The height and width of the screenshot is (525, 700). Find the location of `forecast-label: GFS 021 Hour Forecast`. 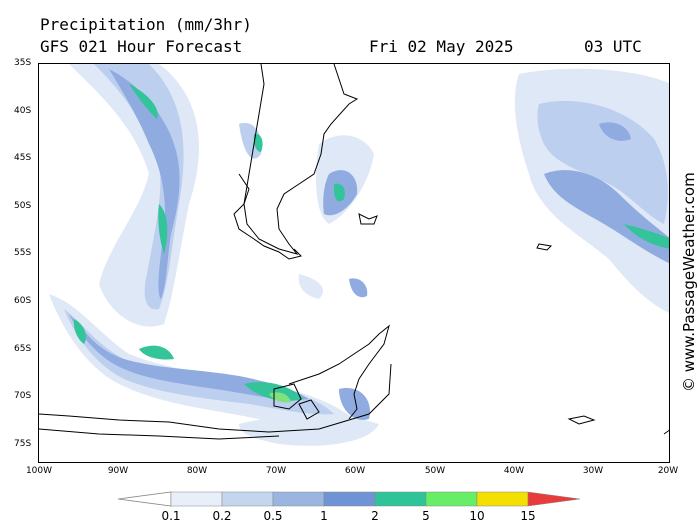

forecast-label: GFS 021 Hour Forecast is located at coordinates (141, 46).